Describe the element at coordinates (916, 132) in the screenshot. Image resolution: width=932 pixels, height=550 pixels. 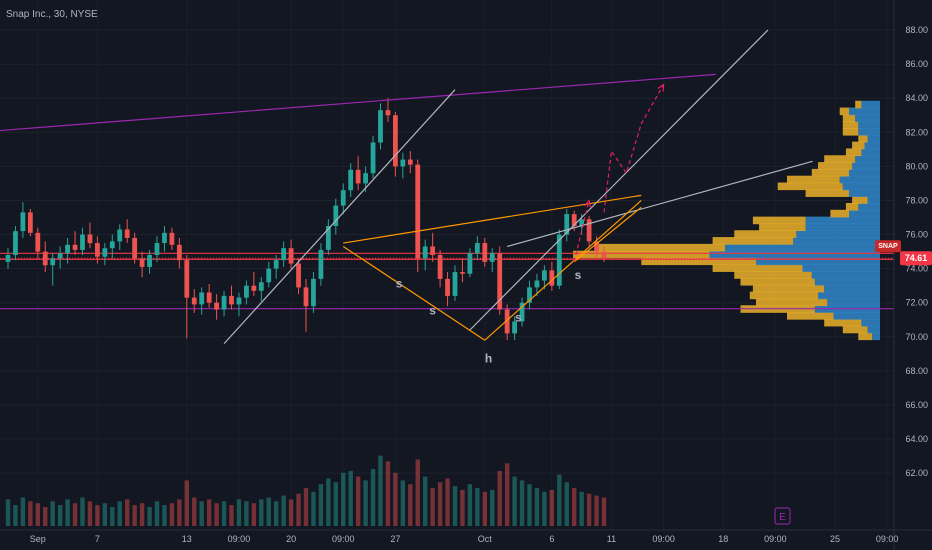
I see `y-tick-label: 82.00` at that location.